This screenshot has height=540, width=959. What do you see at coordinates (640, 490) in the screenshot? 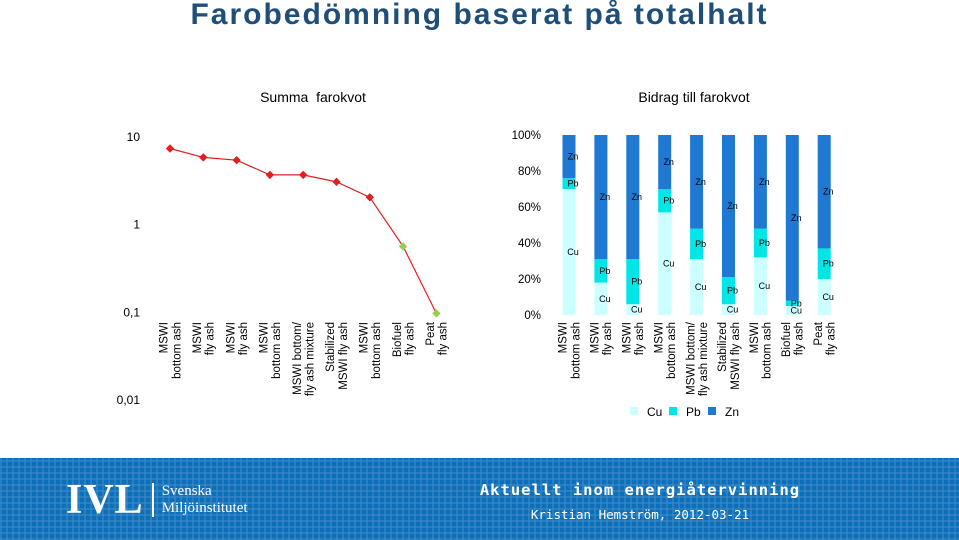
I see `footer-title: Aktuellt inom energiåtervinning` at bounding box center [640, 490].